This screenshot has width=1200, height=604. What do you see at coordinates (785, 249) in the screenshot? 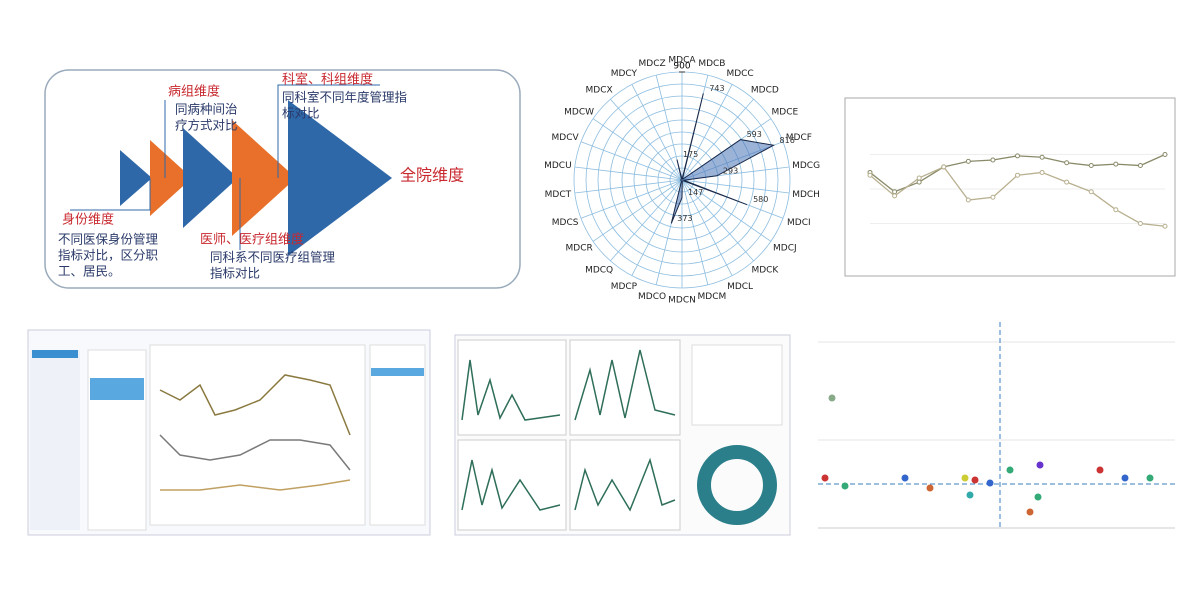
I see `radar-axis-label: MDCJ` at bounding box center [785, 249].